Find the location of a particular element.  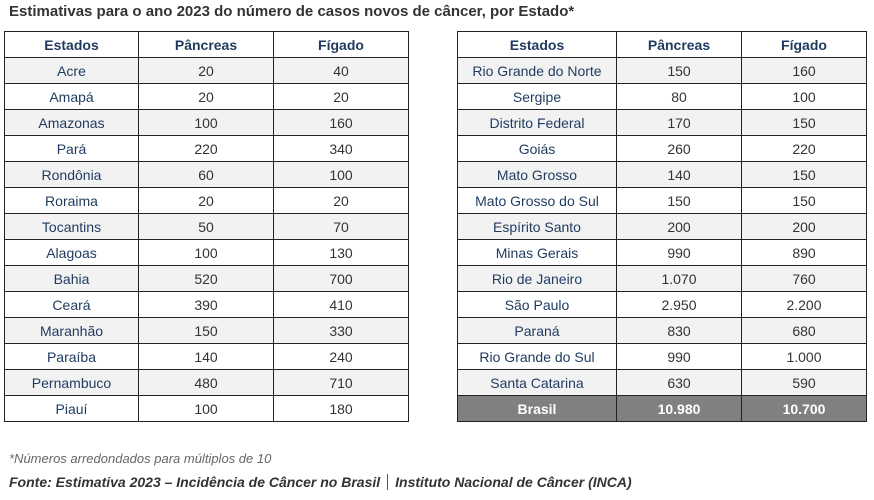

figado-value-cell: 340 is located at coordinates (341, 148).